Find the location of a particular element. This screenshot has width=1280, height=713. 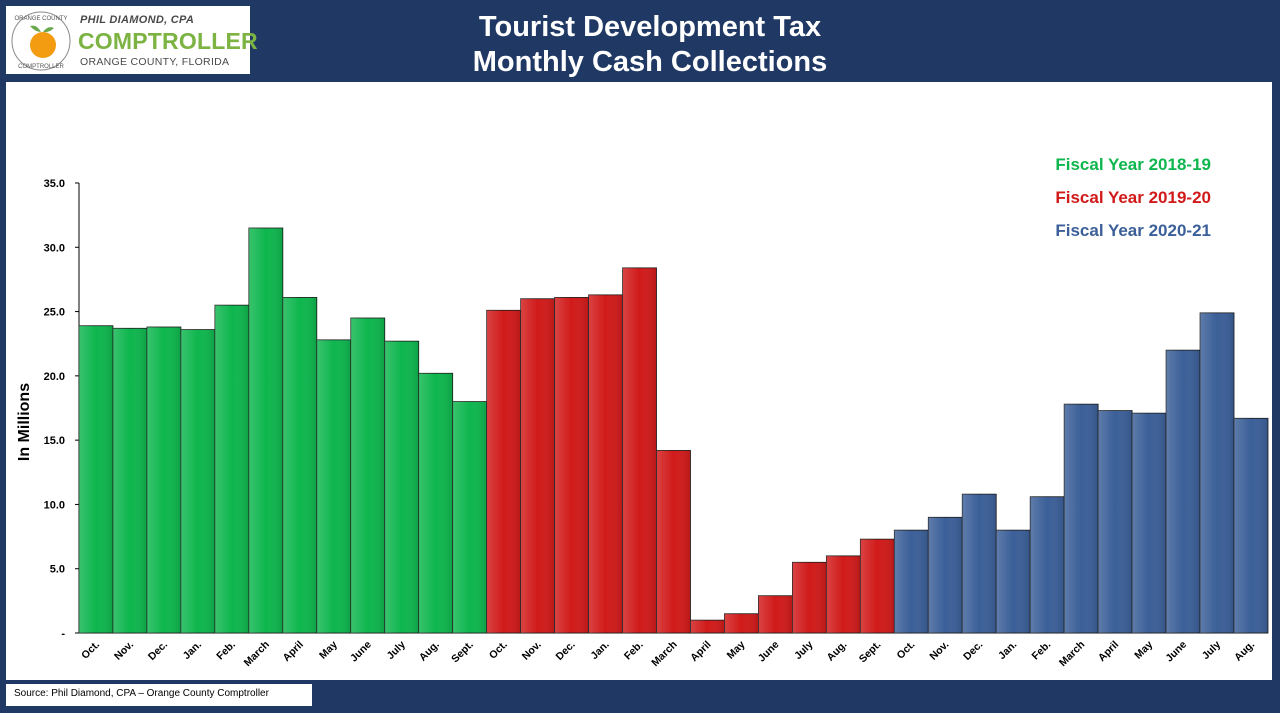

y-tick-label: 5.0 is located at coordinates (57, 570).